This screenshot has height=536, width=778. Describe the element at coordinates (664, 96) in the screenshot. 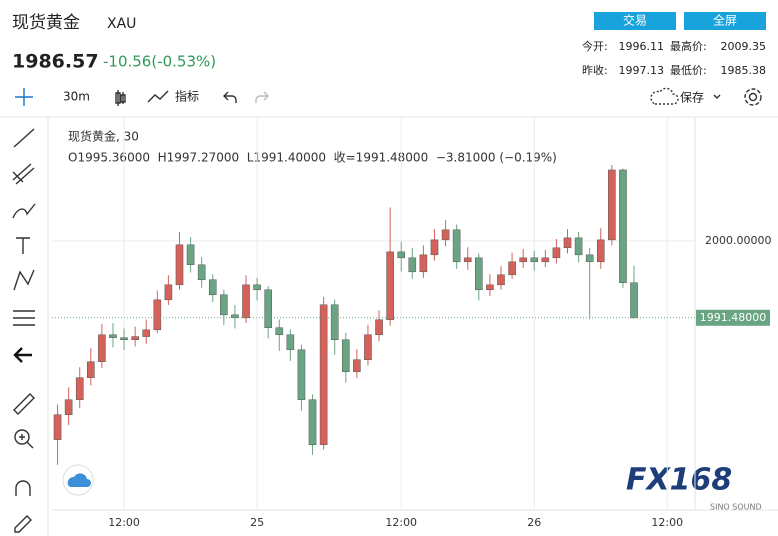

I see `cloud-icon` at that location.